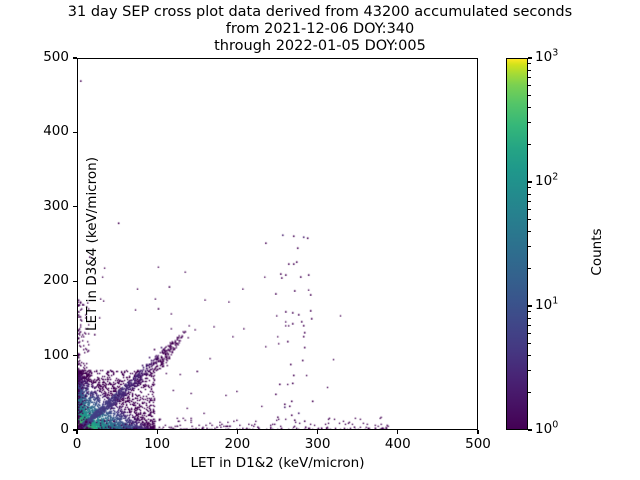  I want to click on colorbar-tick-1e2, so click(530, 182).